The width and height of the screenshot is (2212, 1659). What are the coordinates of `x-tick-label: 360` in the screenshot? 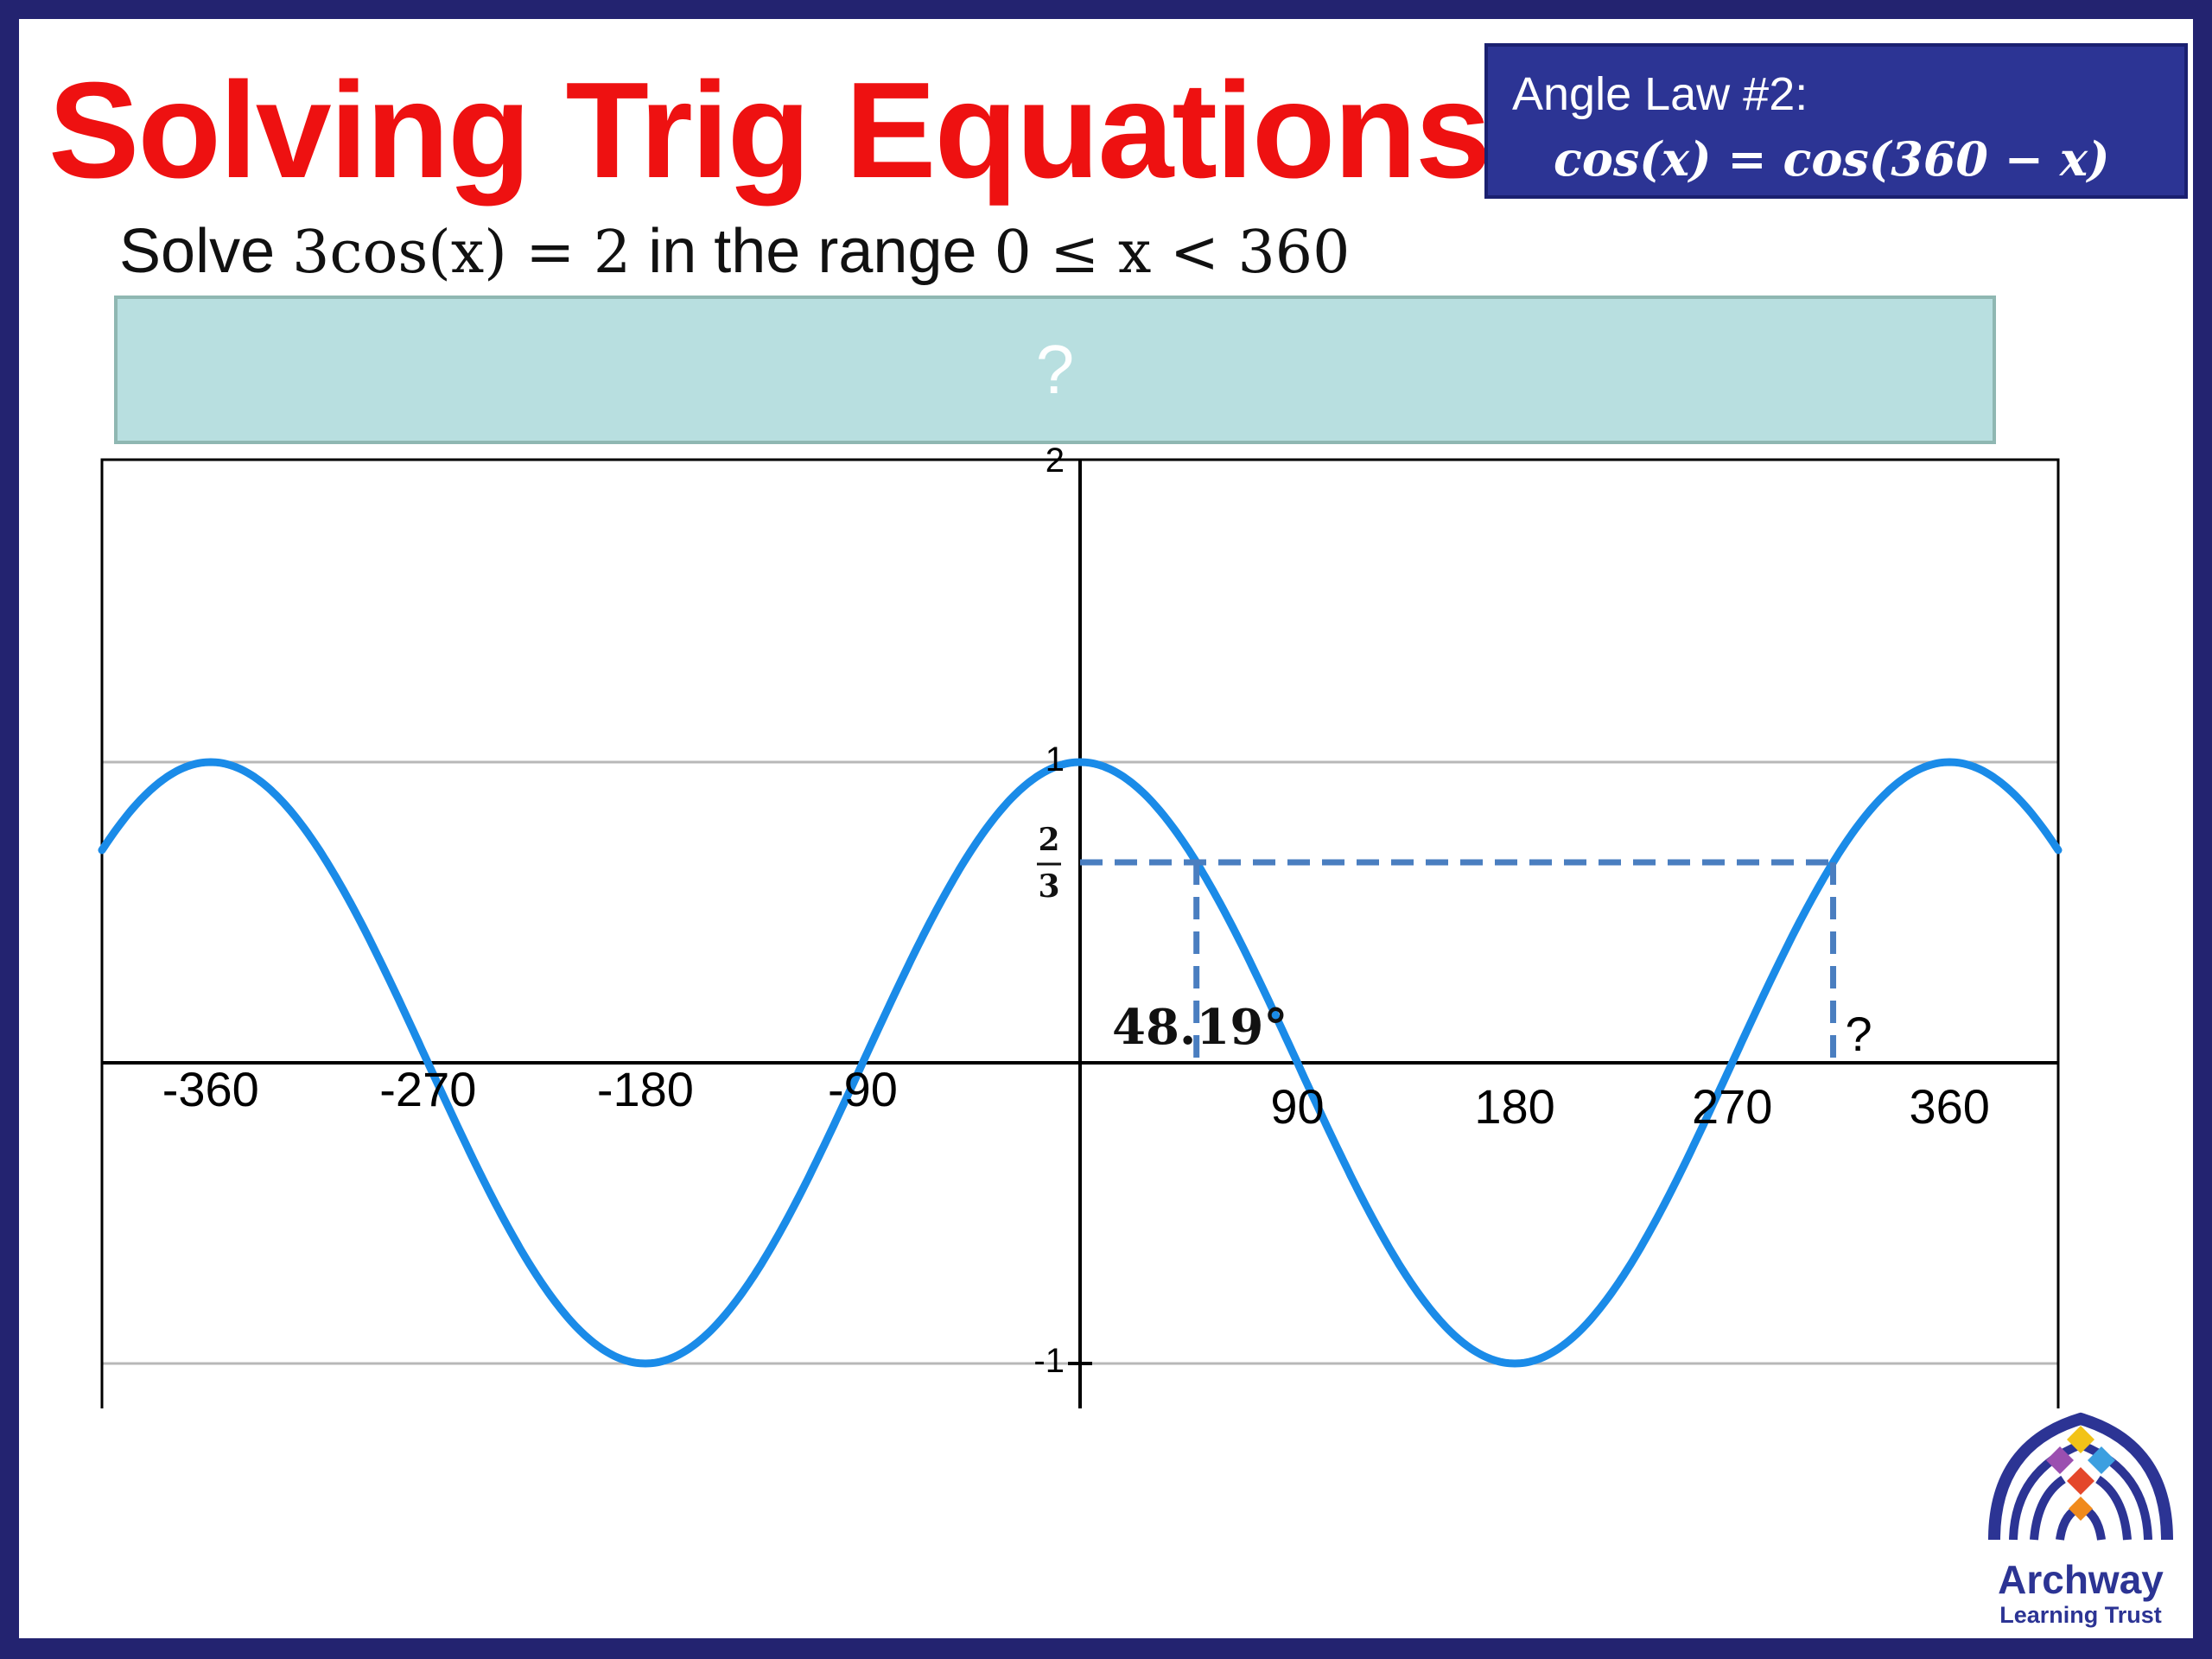 It's located at (1950, 1106).